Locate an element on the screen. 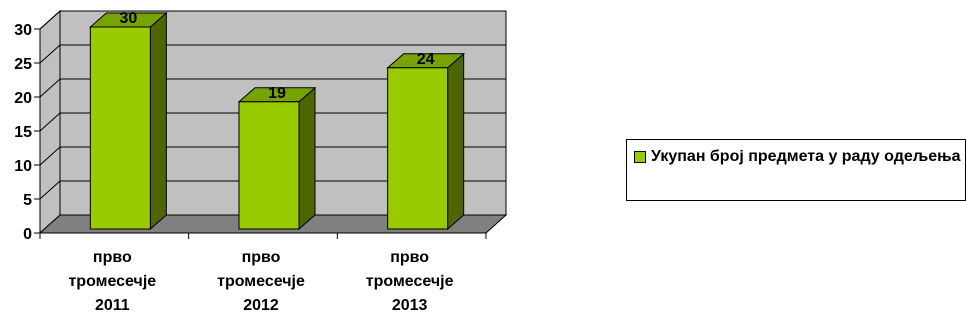 This screenshot has width=966, height=322. y-tick-label: 20 is located at coordinates (23, 98).